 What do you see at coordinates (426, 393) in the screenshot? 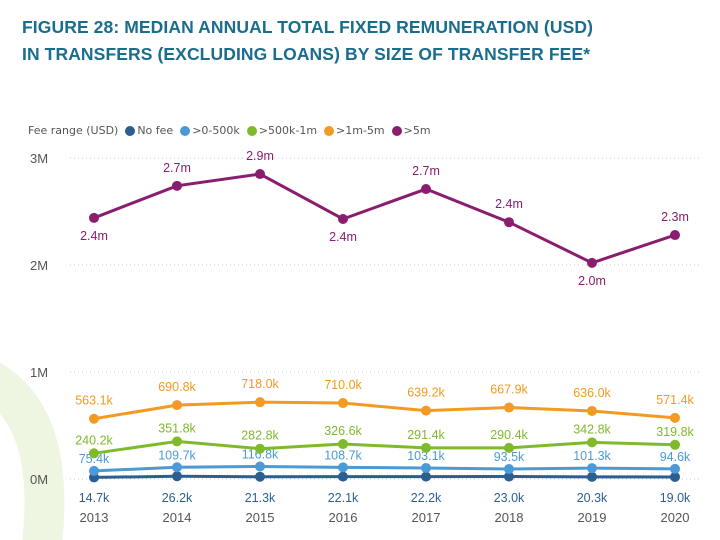
I see `data-label: 639.2k` at bounding box center [426, 393].